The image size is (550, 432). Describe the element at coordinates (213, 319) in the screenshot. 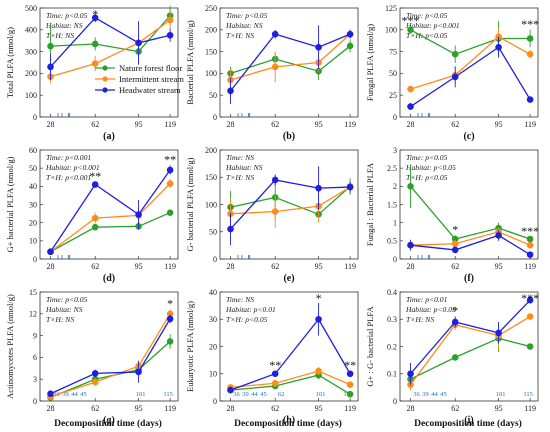

I see `y-tick-label: 30` at that location.